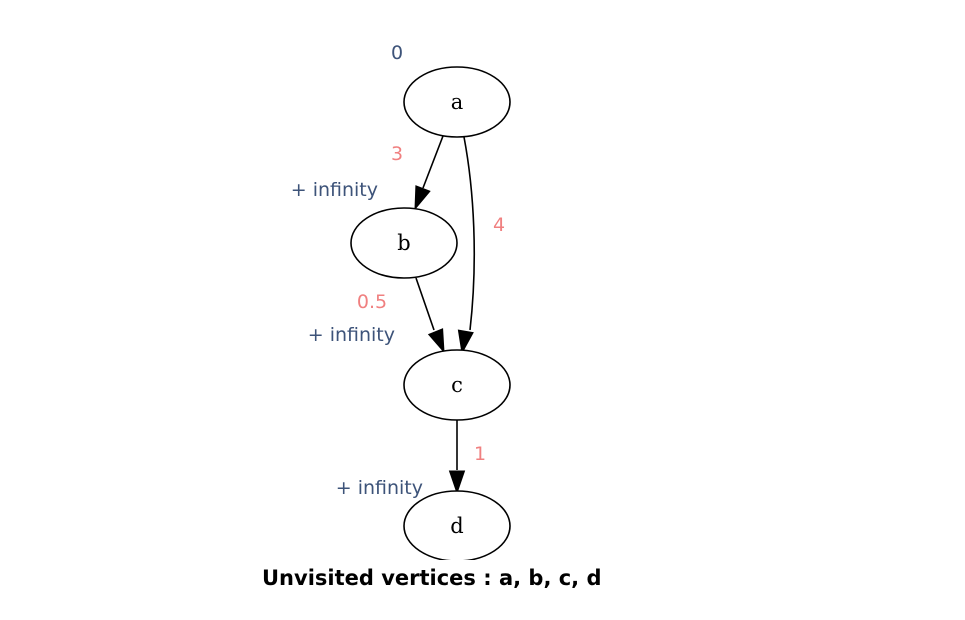 Image resolution: width=965 pixels, height=620 pixels. What do you see at coordinates (425, 304) in the screenshot?
I see `edge-line-b-c` at bounding box center [425, 304].